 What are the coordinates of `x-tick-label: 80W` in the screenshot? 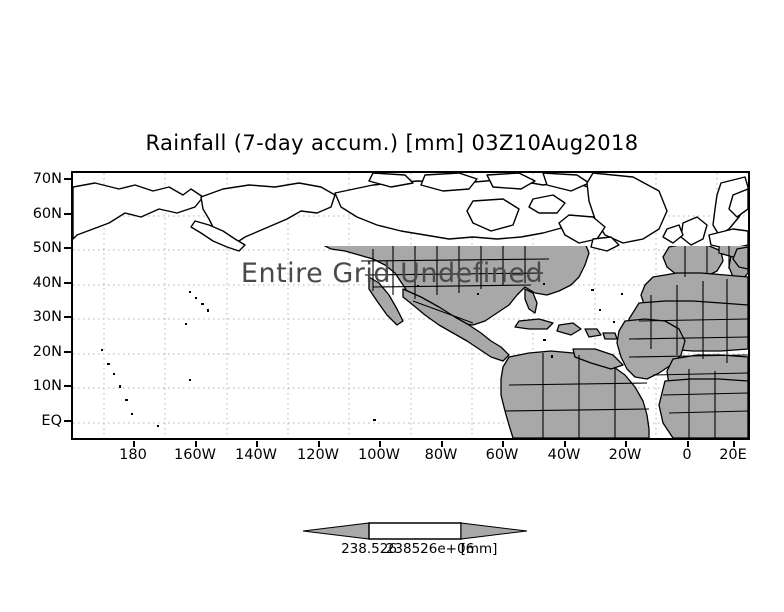 It's located at (441, 455).